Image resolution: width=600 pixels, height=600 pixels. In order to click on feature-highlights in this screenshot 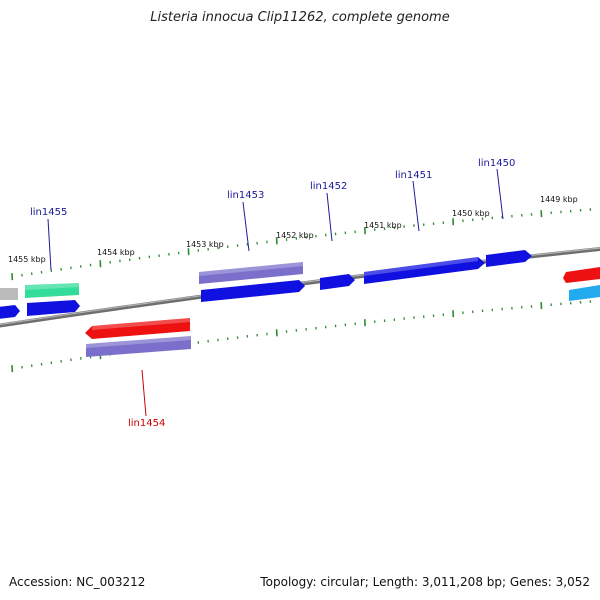, I will do `click(251, 302)`.